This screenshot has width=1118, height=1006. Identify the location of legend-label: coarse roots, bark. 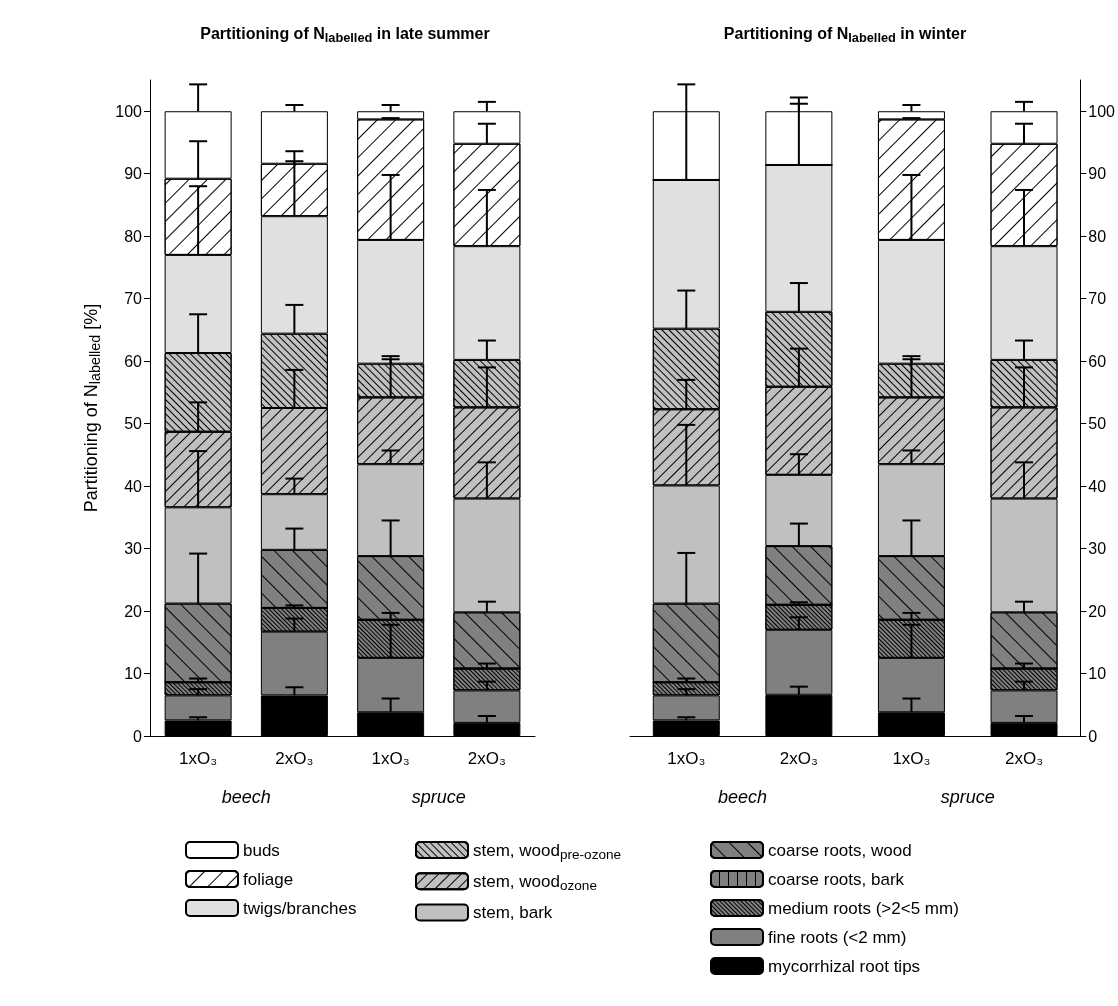
(836, 879).